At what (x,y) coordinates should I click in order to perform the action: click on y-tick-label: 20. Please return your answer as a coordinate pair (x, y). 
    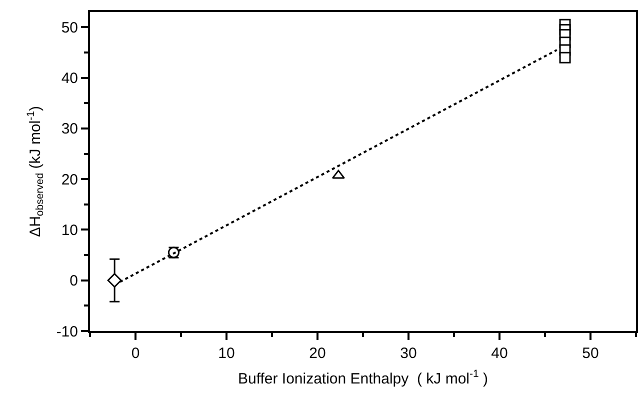
    Looking at the image, I should click on (69, 179).